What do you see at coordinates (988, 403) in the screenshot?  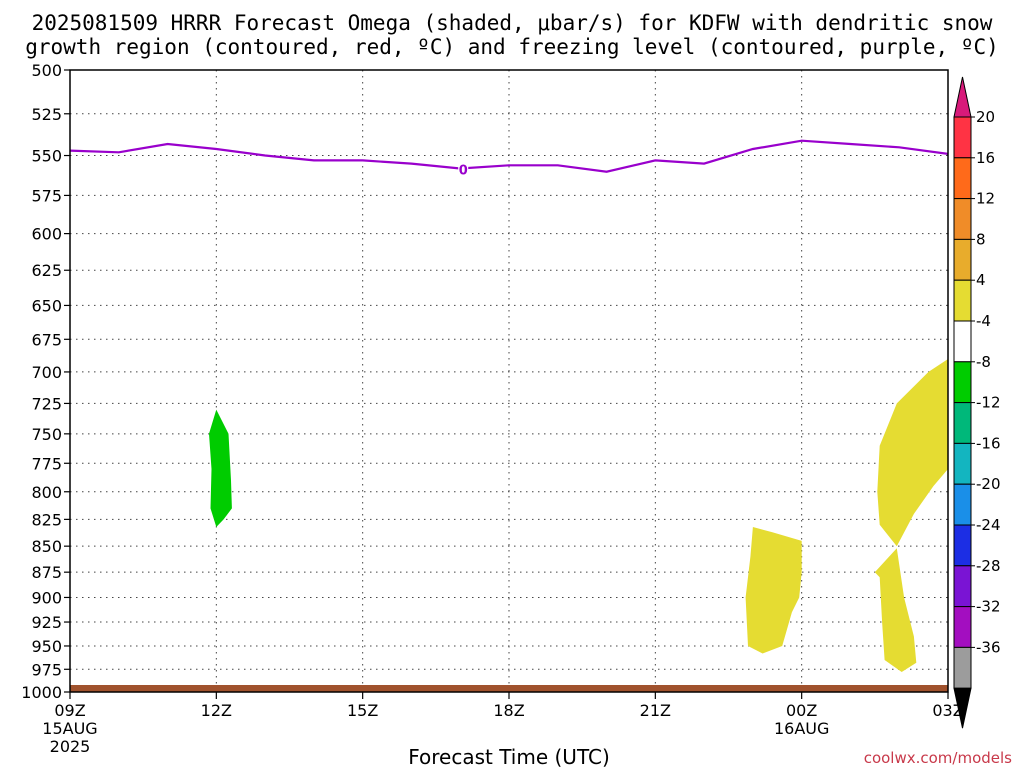 I see `colorbar-label: -12` at bounding box center [988, 403].